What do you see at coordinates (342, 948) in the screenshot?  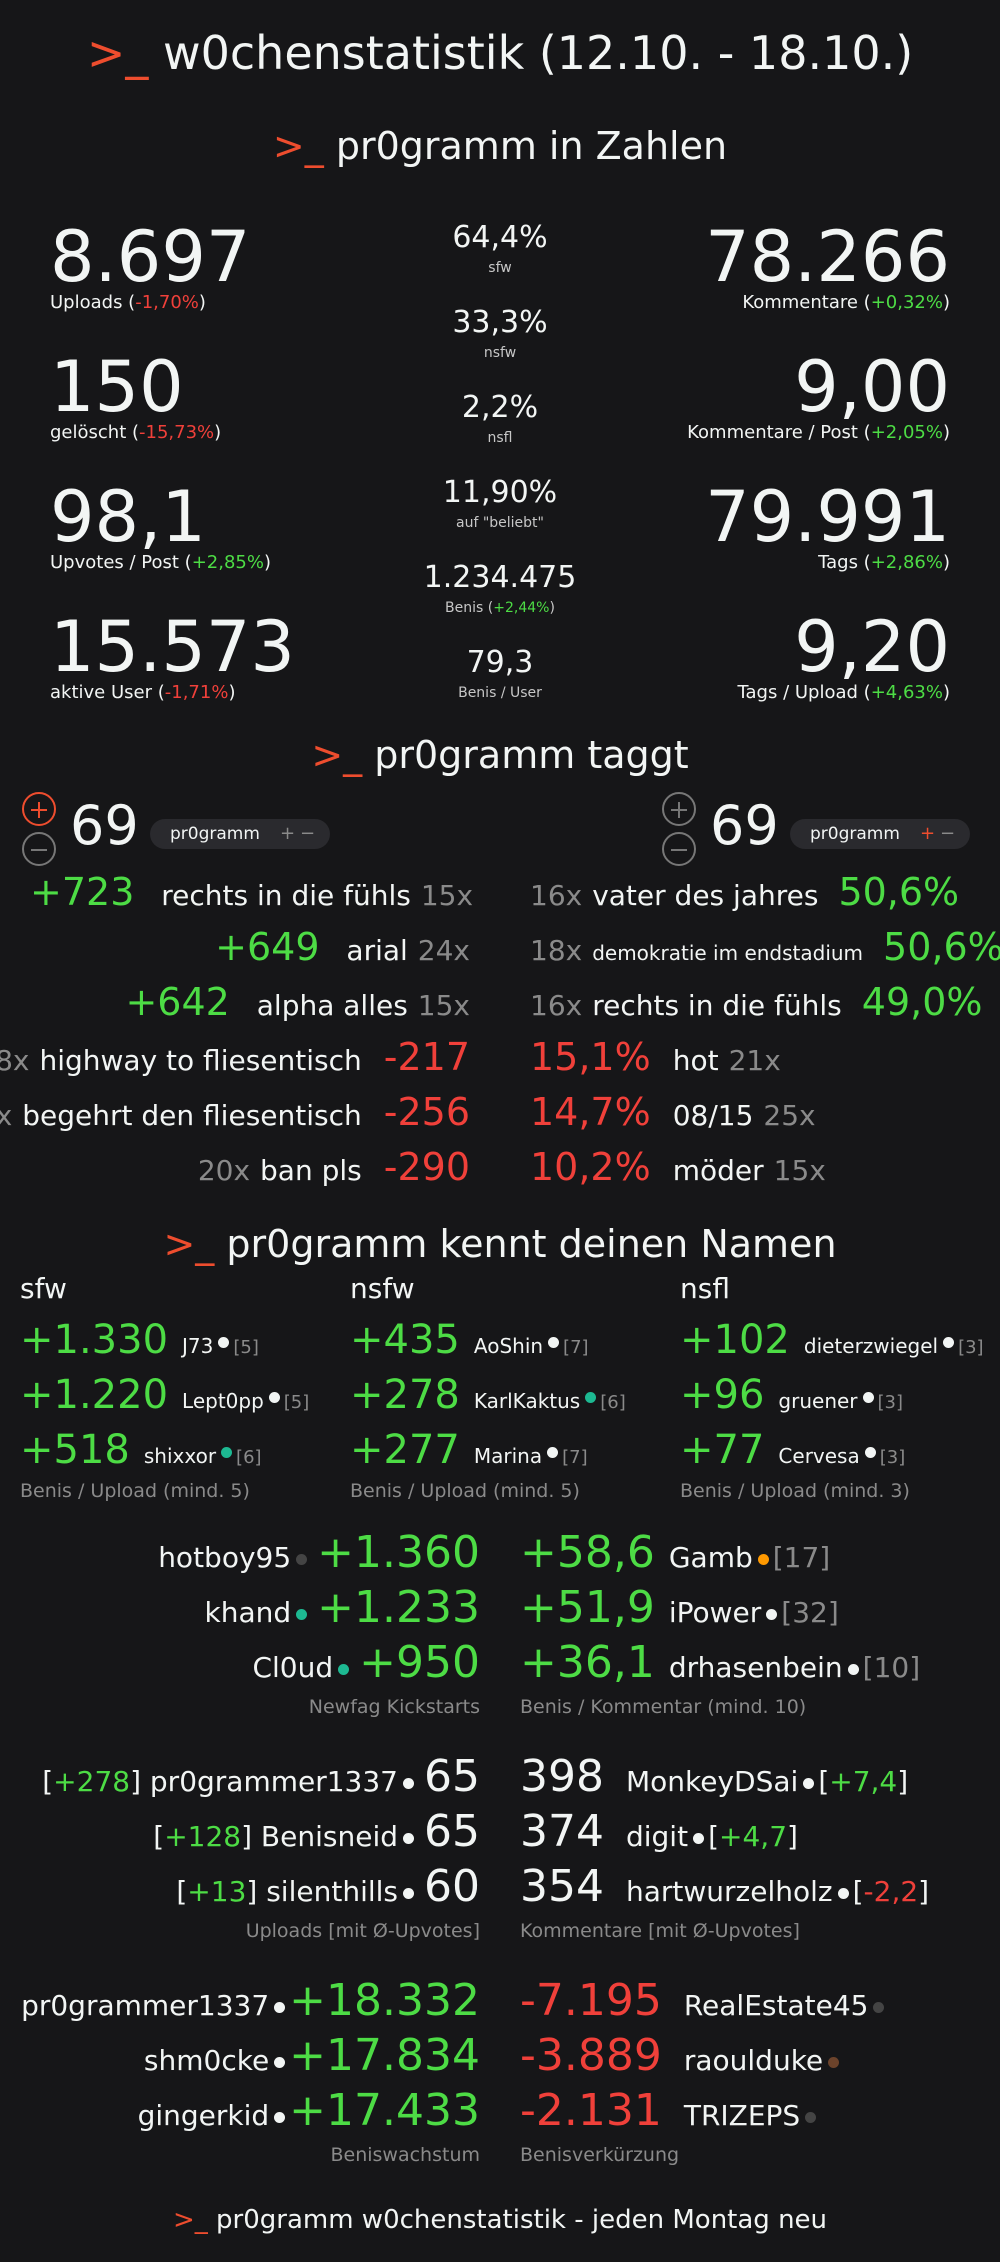 I see `tag-row: +649 arial 24x` at bounding box center [342, 948].